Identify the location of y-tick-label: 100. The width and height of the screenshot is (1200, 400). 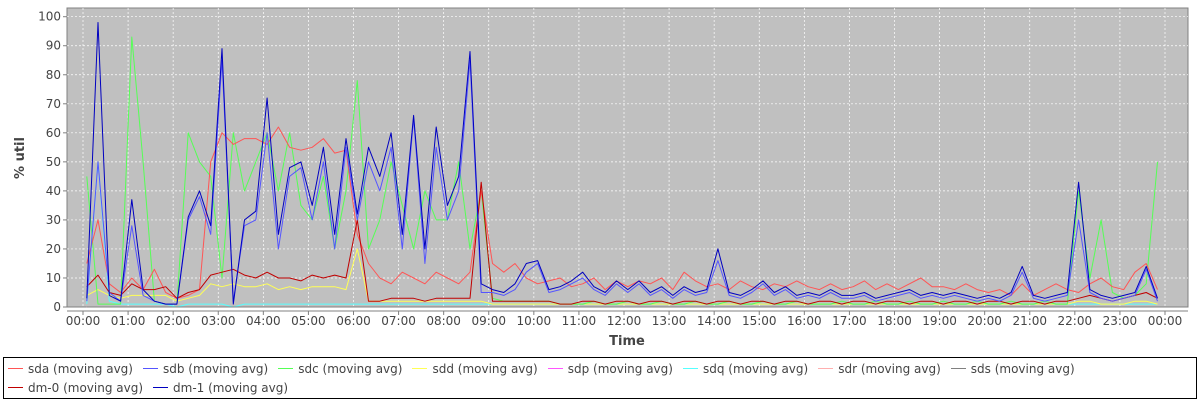
(49, 17).